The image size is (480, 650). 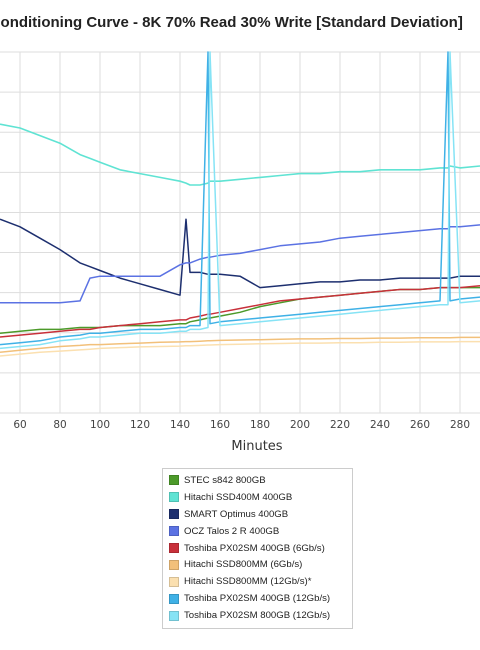 What do you see at coordinates (19, 425) in the screenshot?
I see `x-tick-label: 60` at bounding box center [19, 425].